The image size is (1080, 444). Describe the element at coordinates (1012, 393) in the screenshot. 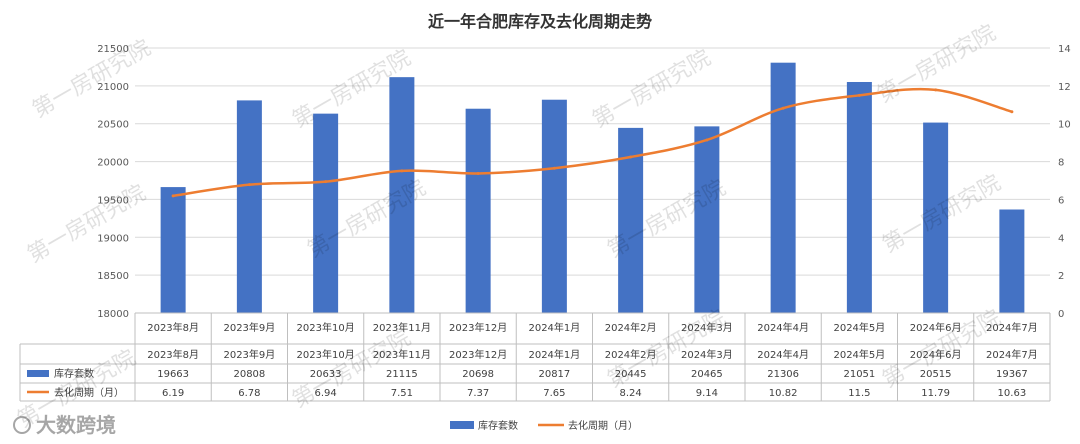

I see `table-value-cell: 10.63` at that location.